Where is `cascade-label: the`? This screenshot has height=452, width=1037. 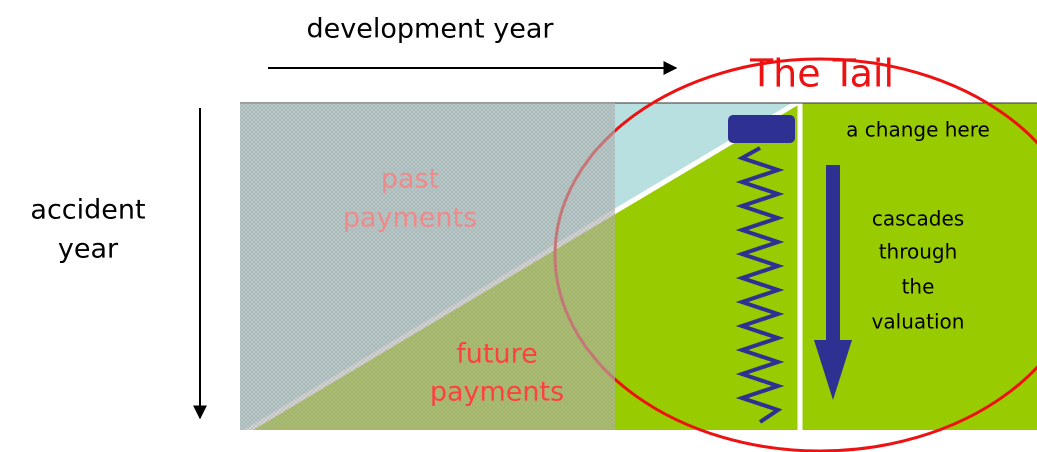 cascade-label: the is located at coordinates (918, 287).